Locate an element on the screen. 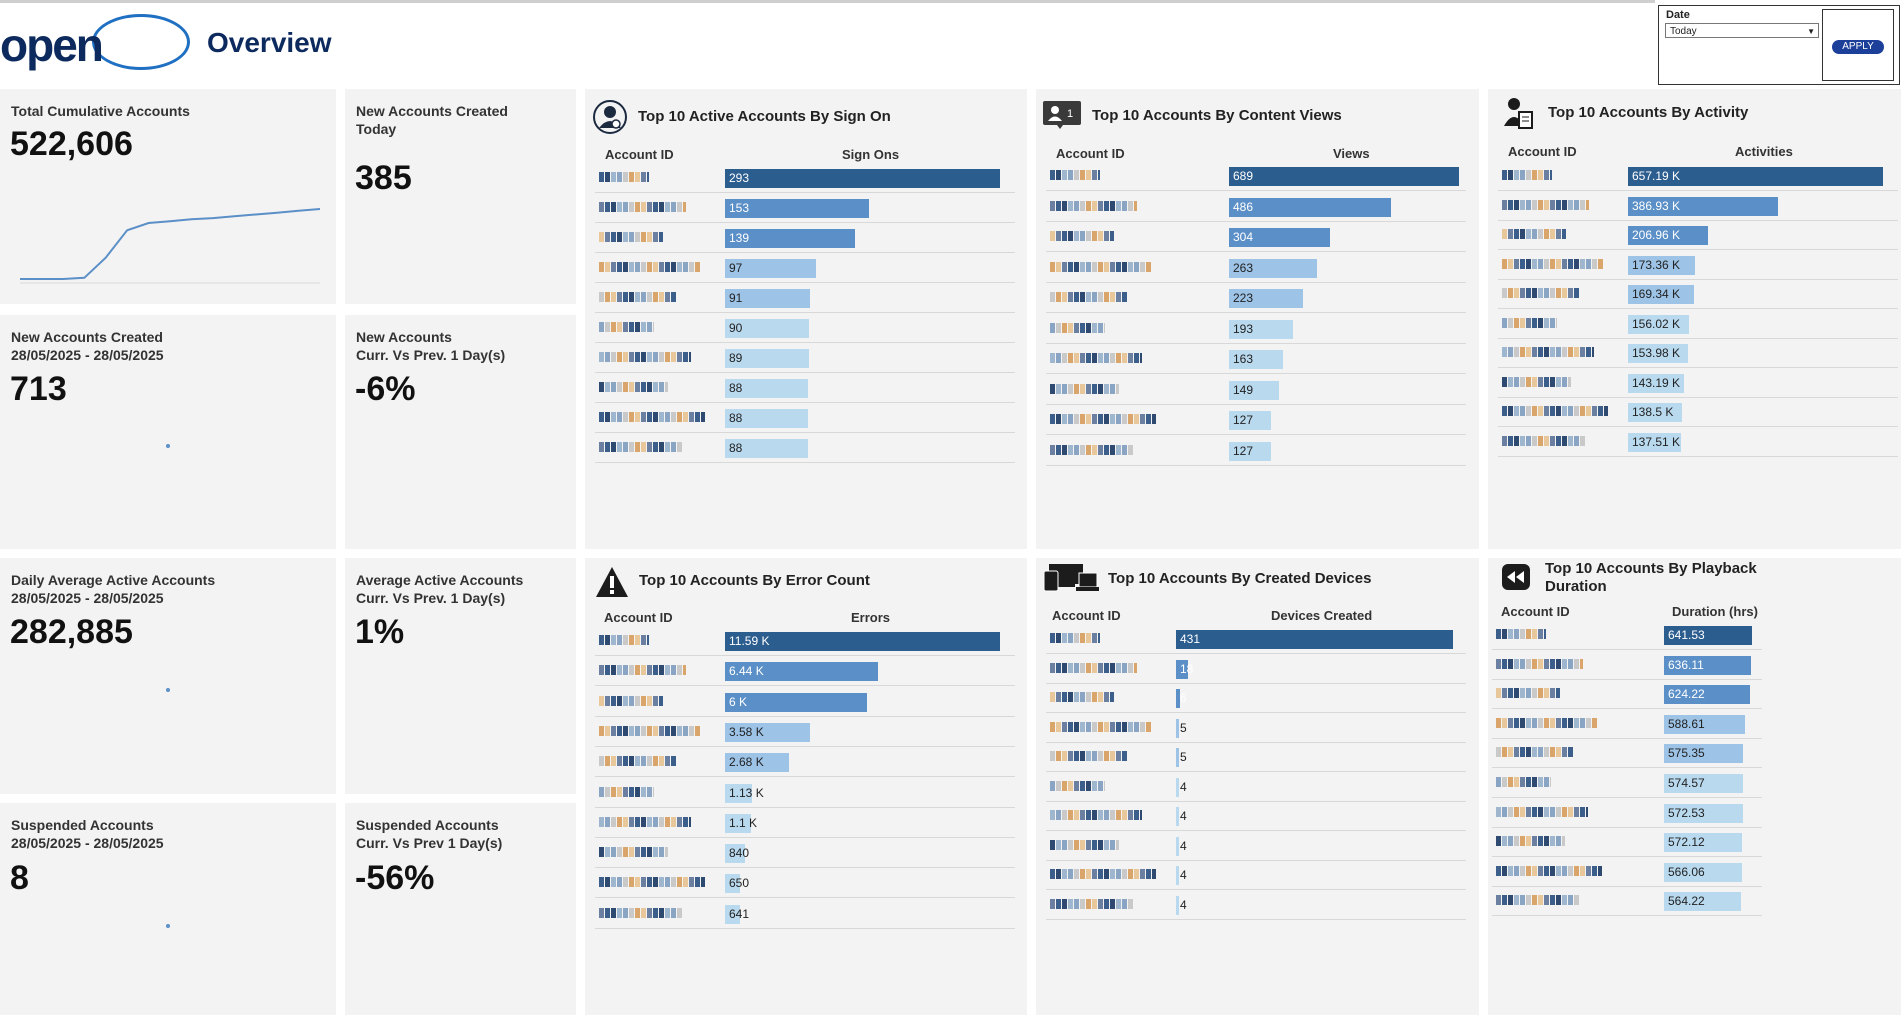 This screenshot has height=1020, width=1901. bar-value-label: 88 is located at coordinates (736, 388).